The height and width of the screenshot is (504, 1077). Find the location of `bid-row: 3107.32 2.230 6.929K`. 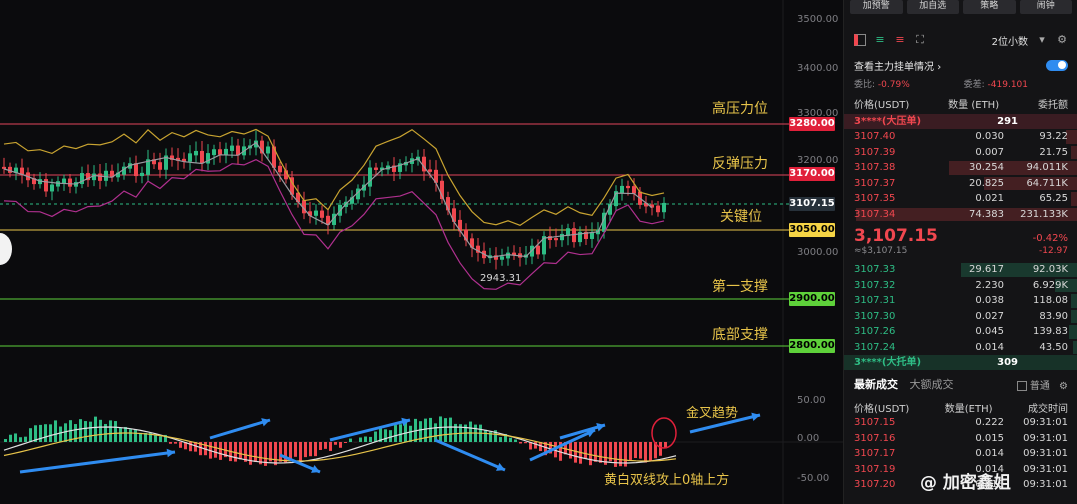

bid-row: 3107.32 2.230 6.929K is located at coordinates (960, 286).